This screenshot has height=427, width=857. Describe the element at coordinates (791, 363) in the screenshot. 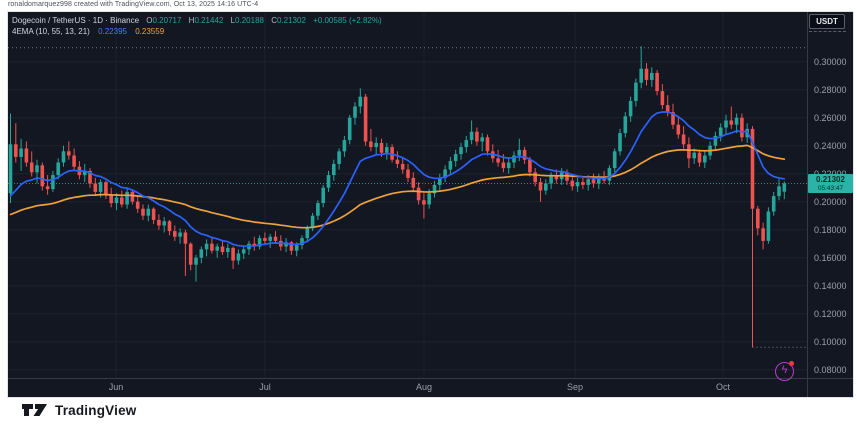

I see `notification-dot-icon` at that location.